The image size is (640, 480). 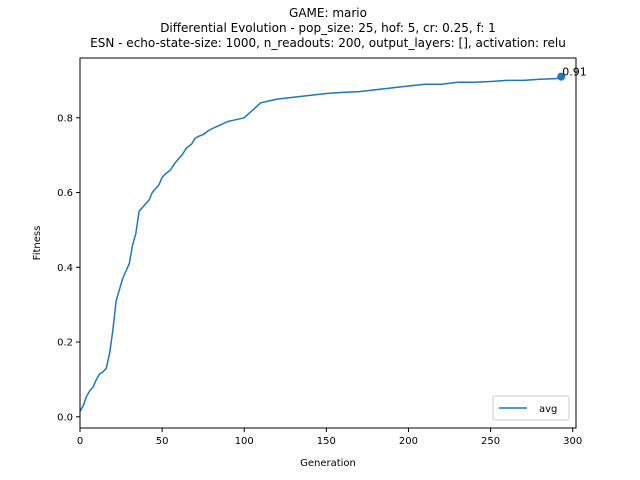 What do you see at coordinates (37, 243) in the screenshot?
I see `y-axis-label: Fitness` at bounding box center [37, 243].